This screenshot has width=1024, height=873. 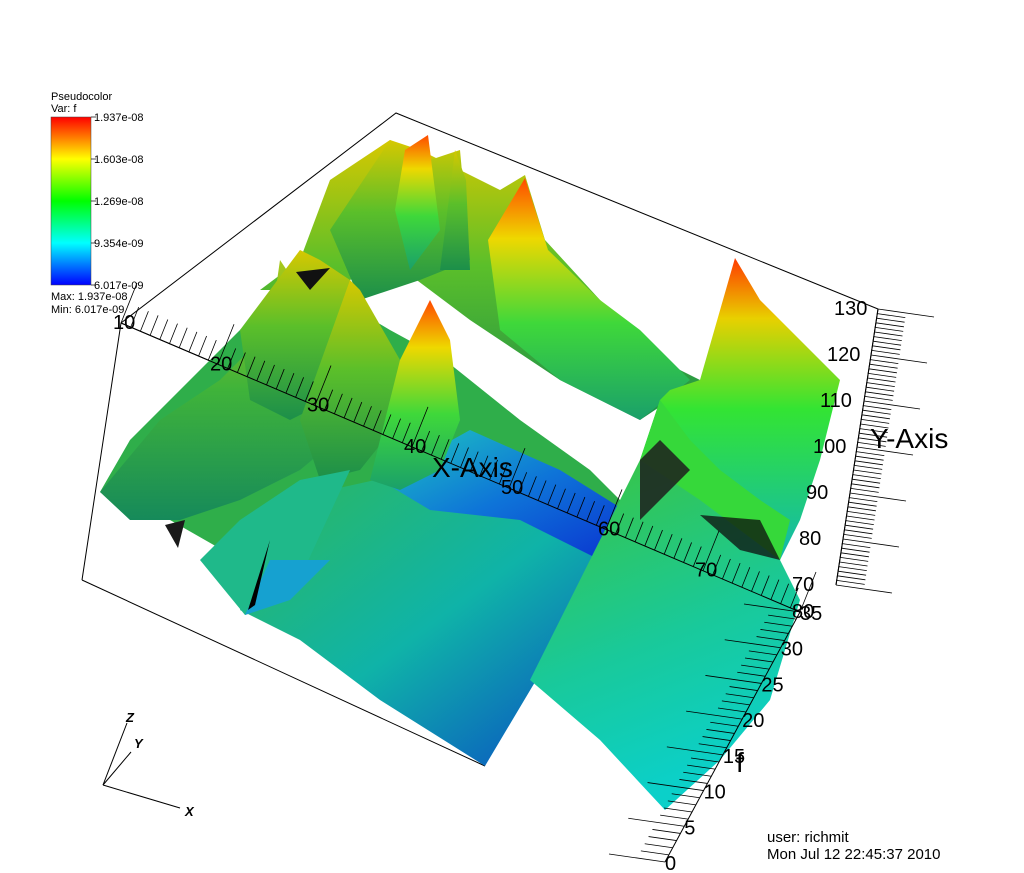 I want to click on legend-tick-label: 9.354e-09, so click(x=119, y=244).